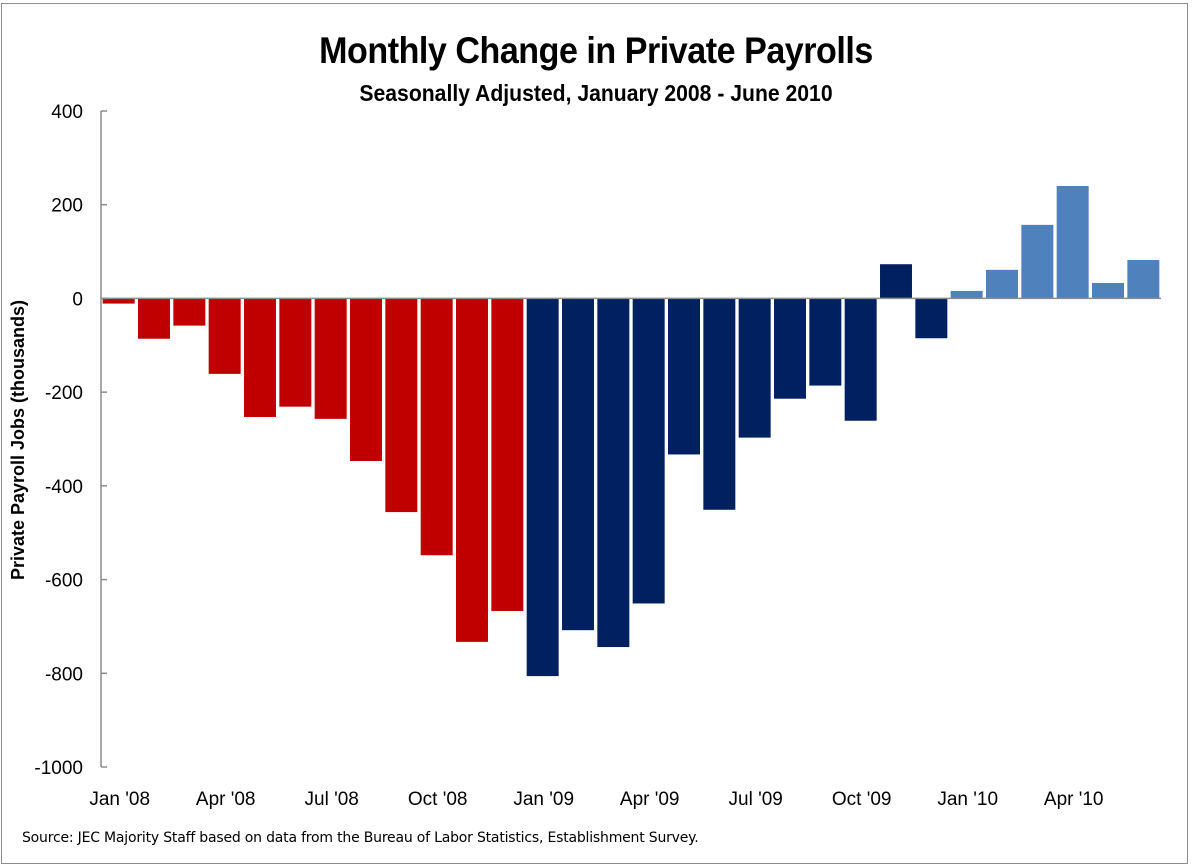  What do you see at coordinates (18, 440) in the screenshot?
I see `y-axis-label: Private Payroll Jobs (thousands)` at bounding box center [18, 440].